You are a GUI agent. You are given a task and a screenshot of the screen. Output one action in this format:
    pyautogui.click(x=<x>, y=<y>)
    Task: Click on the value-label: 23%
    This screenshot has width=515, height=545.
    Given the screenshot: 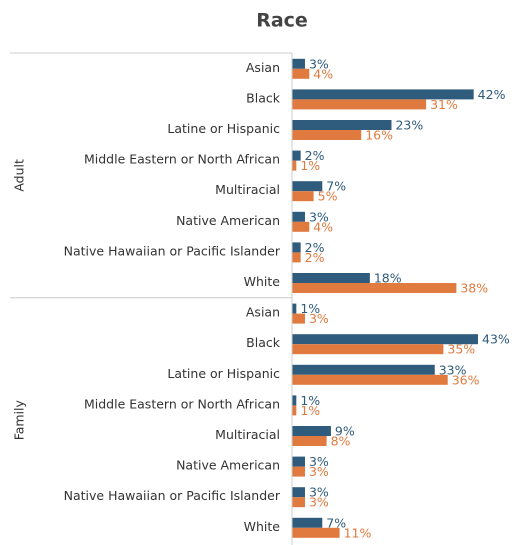 What is the action you would take?
    pyautogui.click(x=409, y=125)
    